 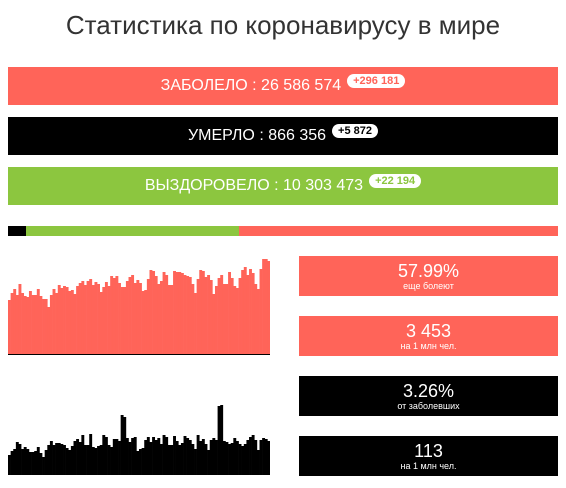 What do you see at coordinates (17, 231) in the screenshot?
I see `share-segment-deaths` at bounding box center [17, 231].